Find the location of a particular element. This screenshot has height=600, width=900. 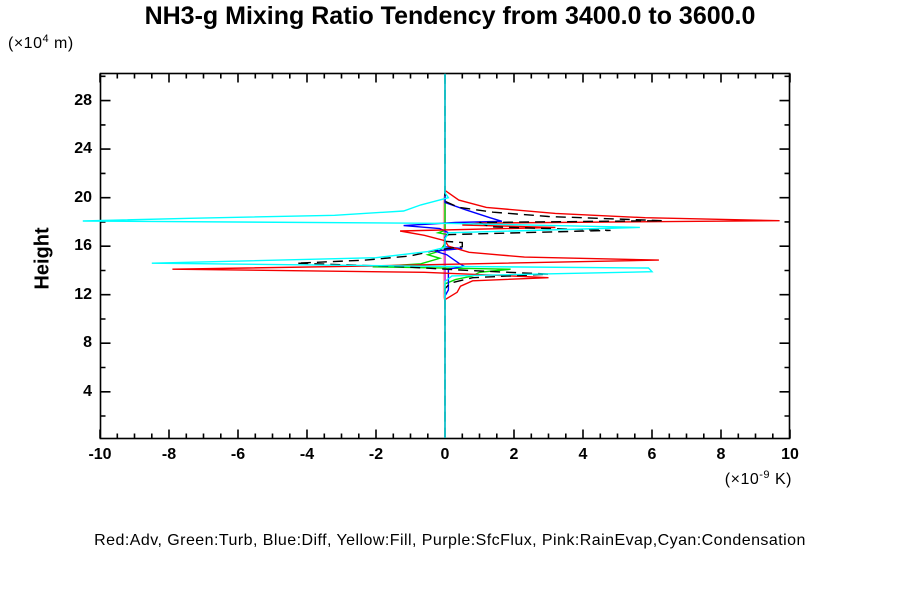

y-axis-title: Height is located at coordinates (42, 258).